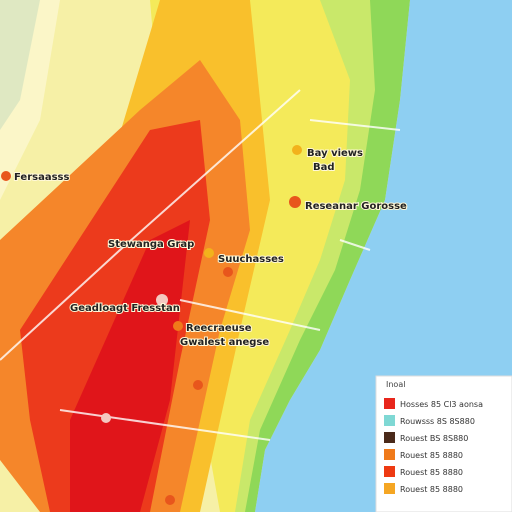 The width and height of the screenshot is (512, 512). I want to click on legend-label: Hosses 85 Cl3 aonsa, so click(441, 404).